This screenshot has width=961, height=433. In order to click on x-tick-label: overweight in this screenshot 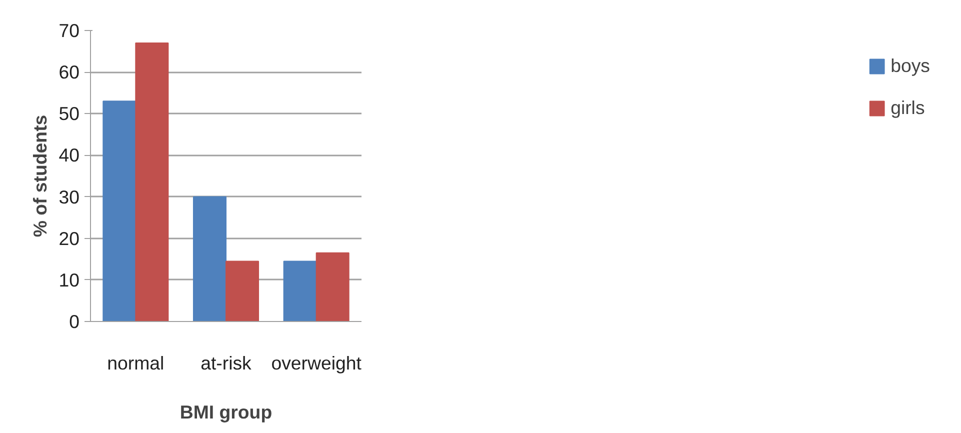, I will do `click(316, 363)`.